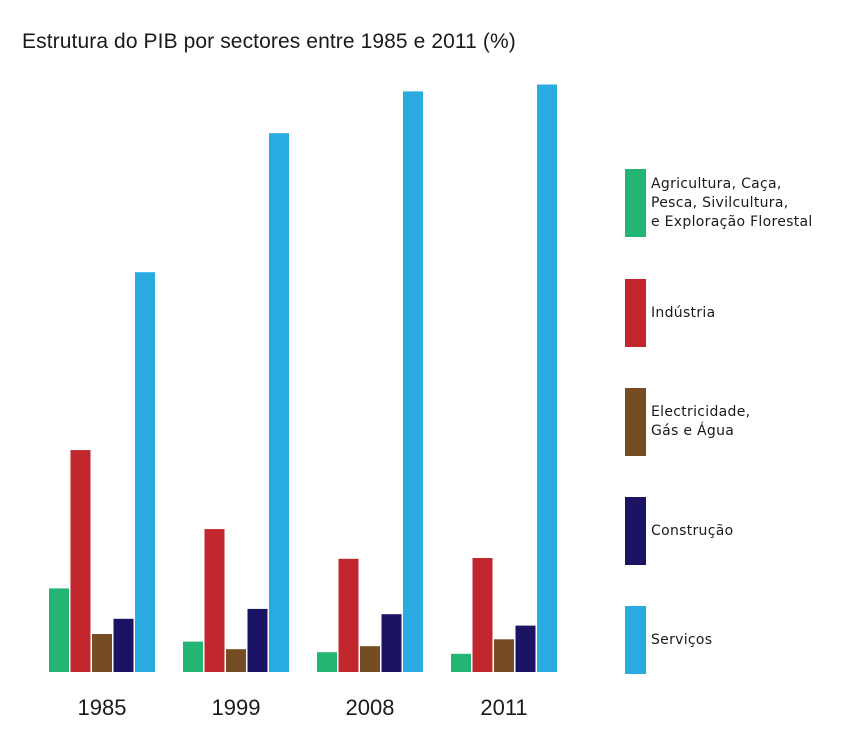 This screenshot has width=850, height=735. I want to click on x-tick-label-2008: 2008, so click(370, 707).